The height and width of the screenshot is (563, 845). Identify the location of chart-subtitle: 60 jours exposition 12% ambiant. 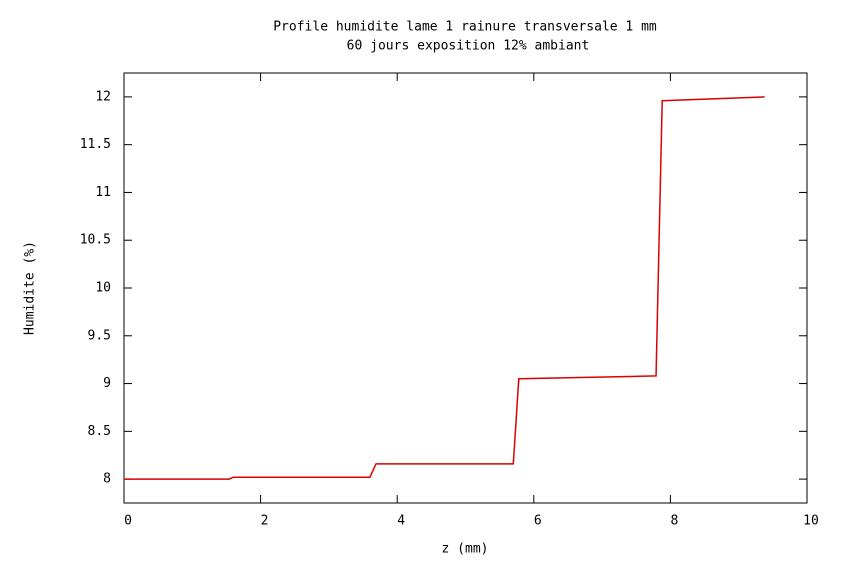
(468, 46).